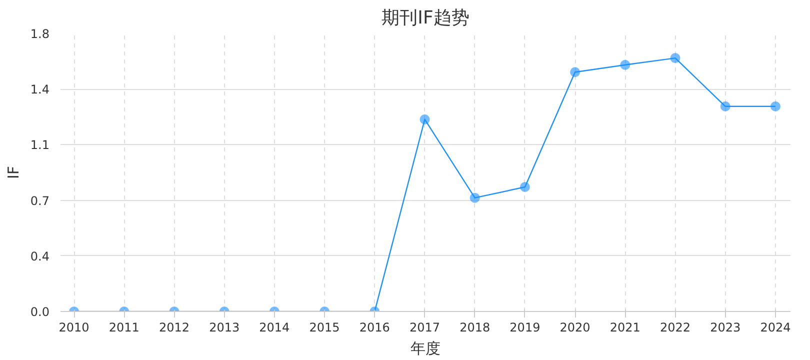 Image resolution: width=810 pixels, height=360 pixels. What do you see at coordinates (426, 18) in the screenshot?
I see `chart-title: 期刊IF趋势` at bounding box center [426, 18].